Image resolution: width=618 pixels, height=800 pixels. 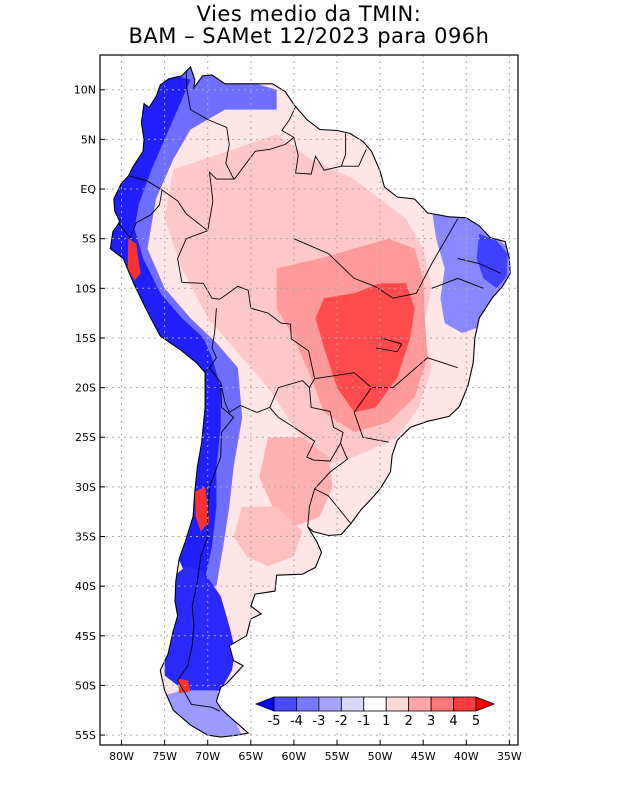 What do you see at coordinates (423, 756) in the screenshot?
I see `lon-tick-label: 45W` at bounding box center [423, 756].